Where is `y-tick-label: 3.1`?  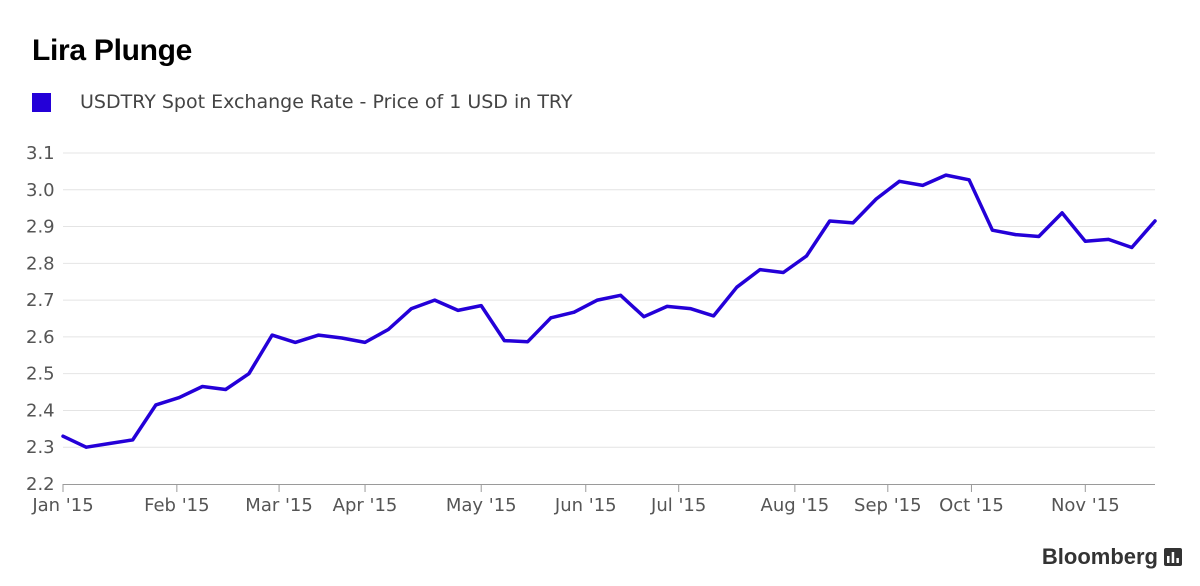 y-tick-label: 3.1 is located at coordinates (40, 153).